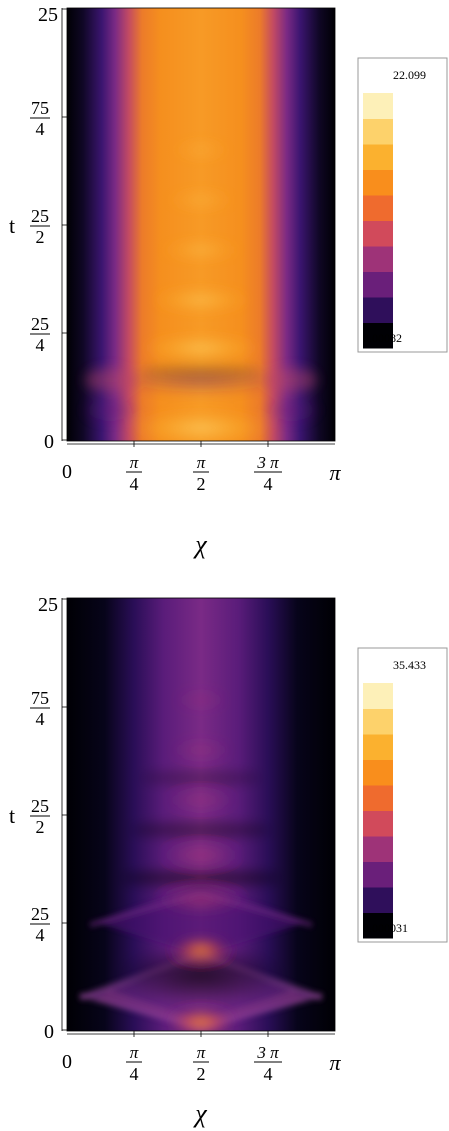 Image resolution: width=449 pixels, height=1131 pixels. What do you see at coordinates (55, 442) in the screenshot?
I see `chart-1-y-tick-0: 0` at bounding box center [55, 442].